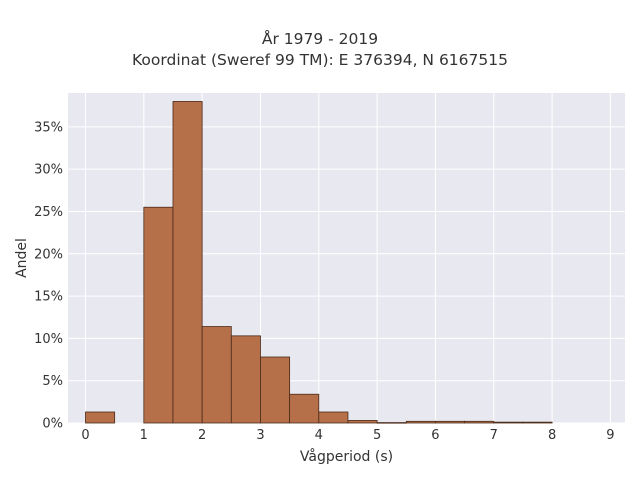  What do you see at coordinates (435, 435) in the screenshot?
I see `x-tick-label: 6` at bounding box center [435, 435].